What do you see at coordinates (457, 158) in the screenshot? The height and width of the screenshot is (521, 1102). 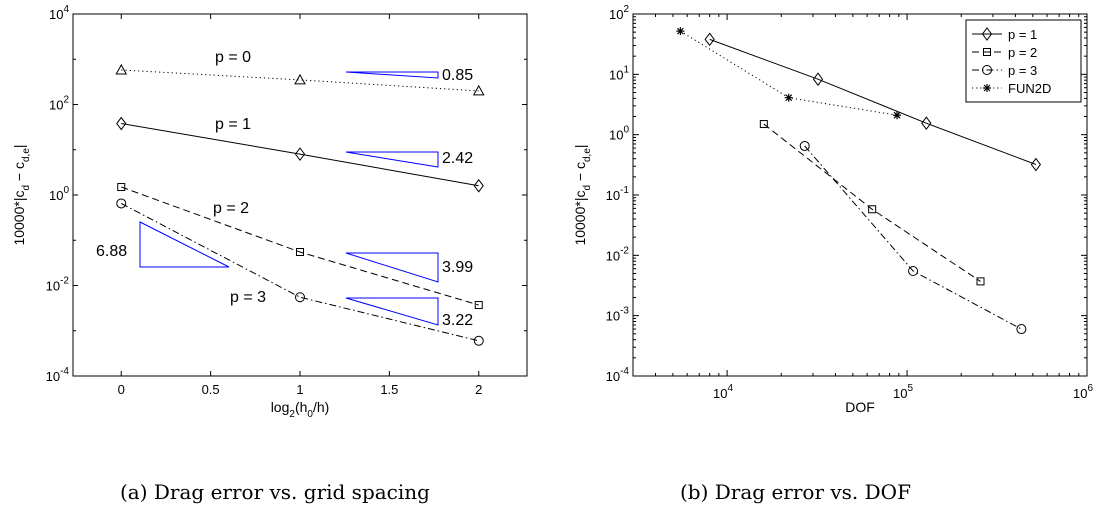 I see `slope-label-a-1: 2.42` at bounding box center [457, 158].